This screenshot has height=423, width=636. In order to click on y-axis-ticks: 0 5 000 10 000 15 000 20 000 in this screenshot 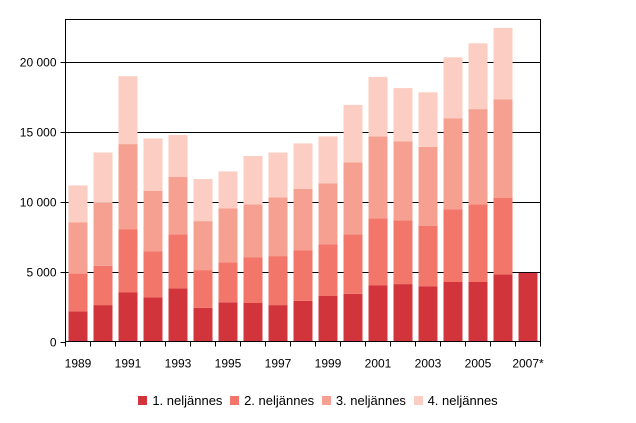, I will do `click(43, 203)`.